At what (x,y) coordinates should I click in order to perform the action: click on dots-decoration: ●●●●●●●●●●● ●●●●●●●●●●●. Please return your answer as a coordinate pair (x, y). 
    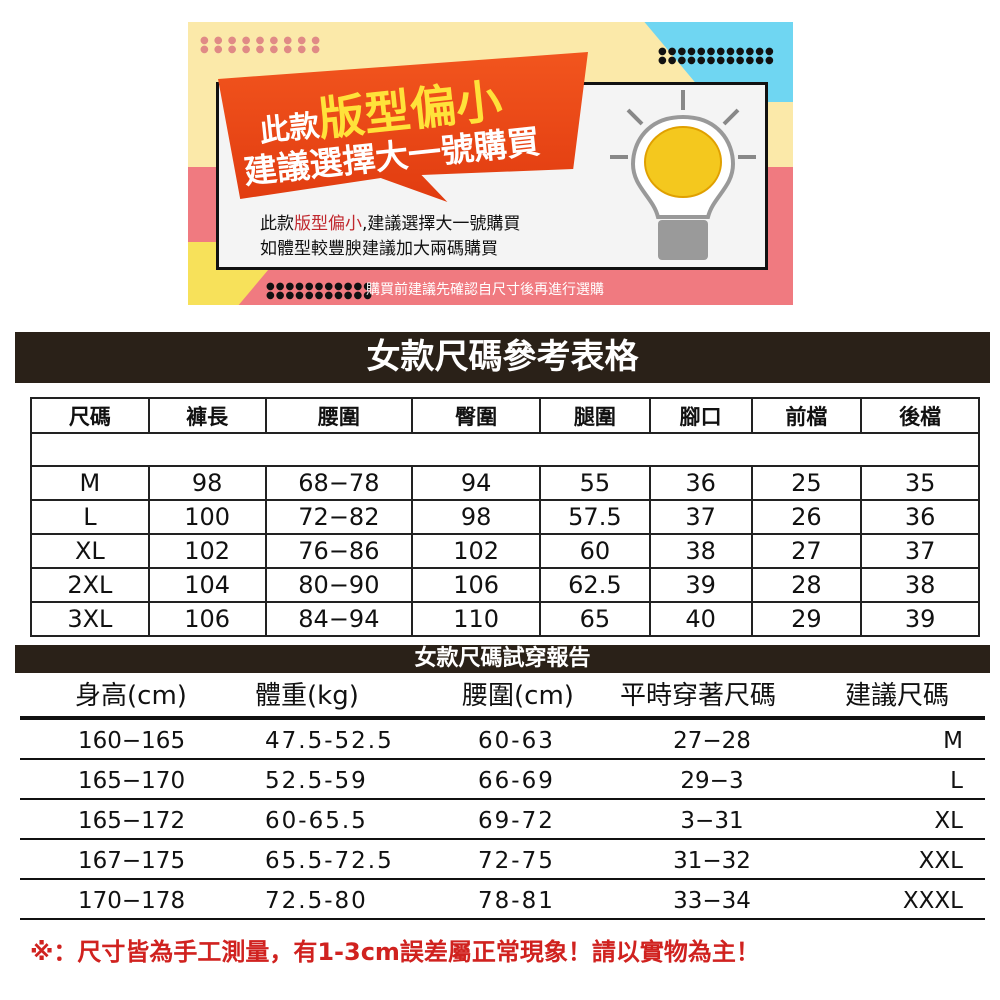
    Looking at the image, I should click on (319, 291).